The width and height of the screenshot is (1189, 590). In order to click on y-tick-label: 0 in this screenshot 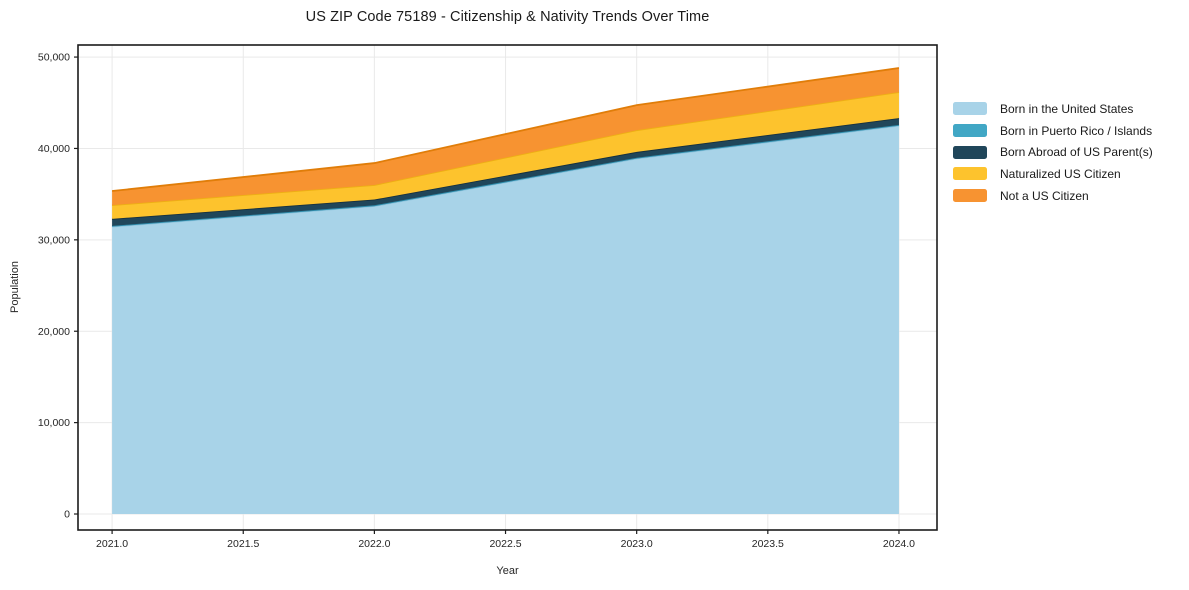, I will do `click(67, 515)`.